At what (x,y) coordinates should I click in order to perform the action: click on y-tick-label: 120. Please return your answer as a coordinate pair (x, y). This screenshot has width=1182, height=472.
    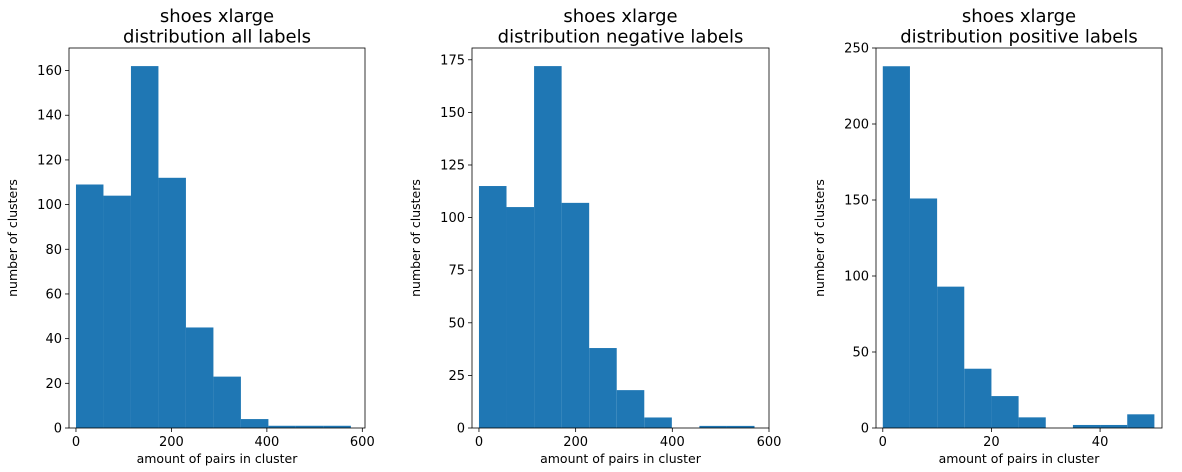
    Looking at the image, I should click on (49, 160).